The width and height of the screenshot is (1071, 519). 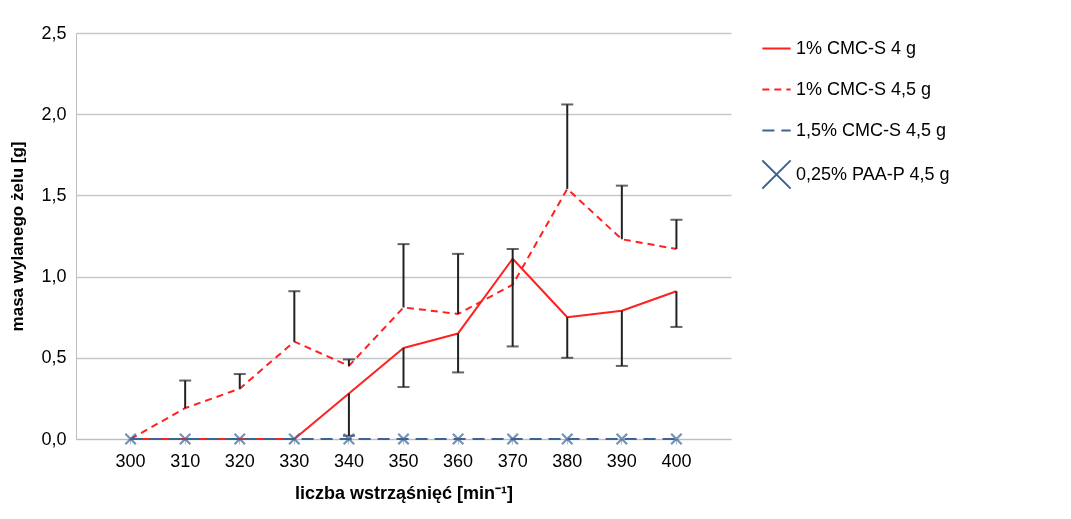 What do you see at coordinates (567, 460) in the screenshot?
I see `x-tick-label: 380` at bounding box center [567, 460].